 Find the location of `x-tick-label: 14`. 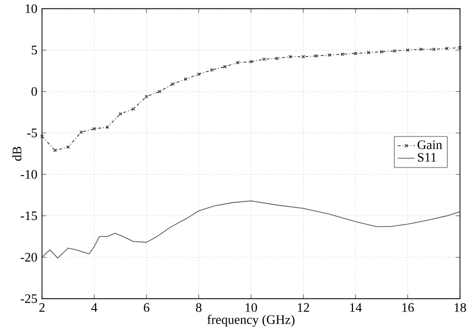

x-tick-label: 14 is located at coordinates (356, 307).